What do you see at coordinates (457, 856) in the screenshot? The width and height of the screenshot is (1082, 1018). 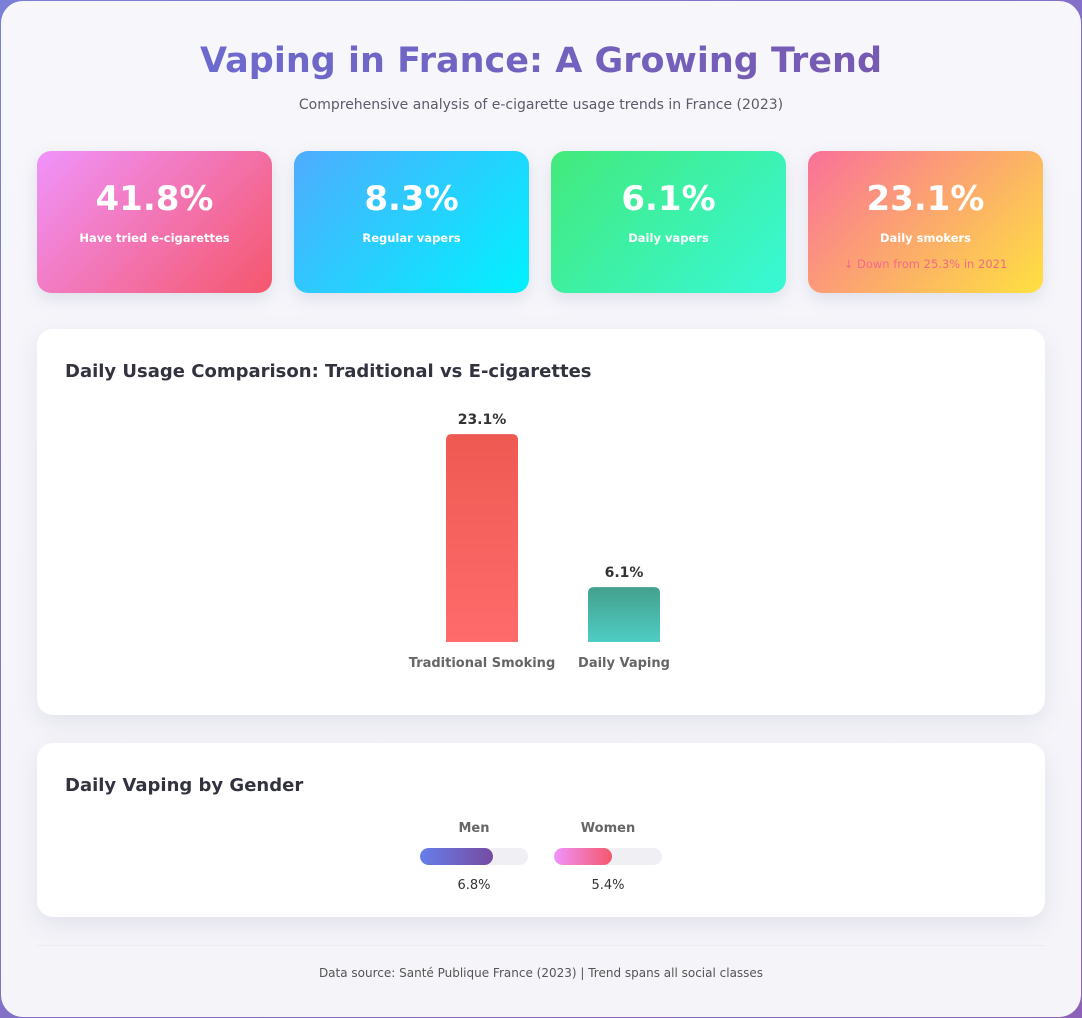 I see `gender-bar-fill-men` at bounding box center [457, 856].